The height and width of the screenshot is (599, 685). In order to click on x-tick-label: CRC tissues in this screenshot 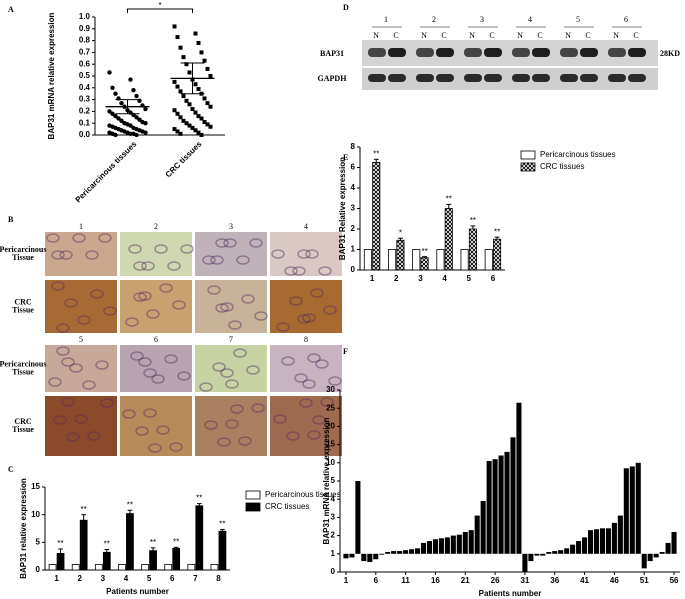, I will do `click(184, 159)`.